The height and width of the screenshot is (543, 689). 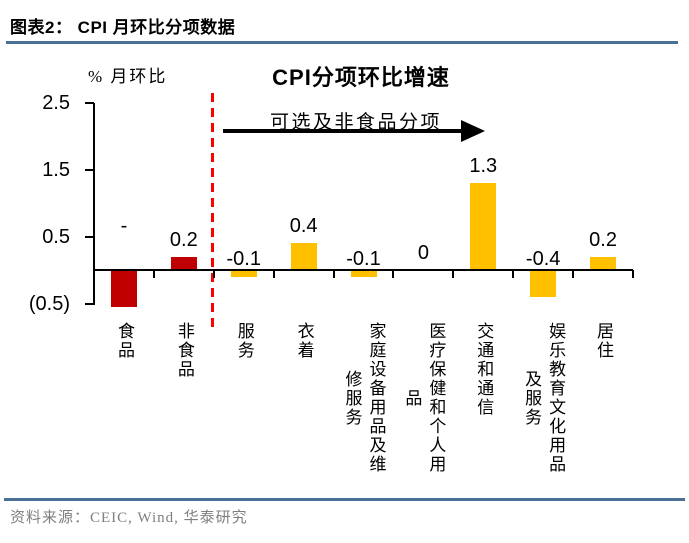 I want to click on category-label: 食品, so click(x=124, y=341).